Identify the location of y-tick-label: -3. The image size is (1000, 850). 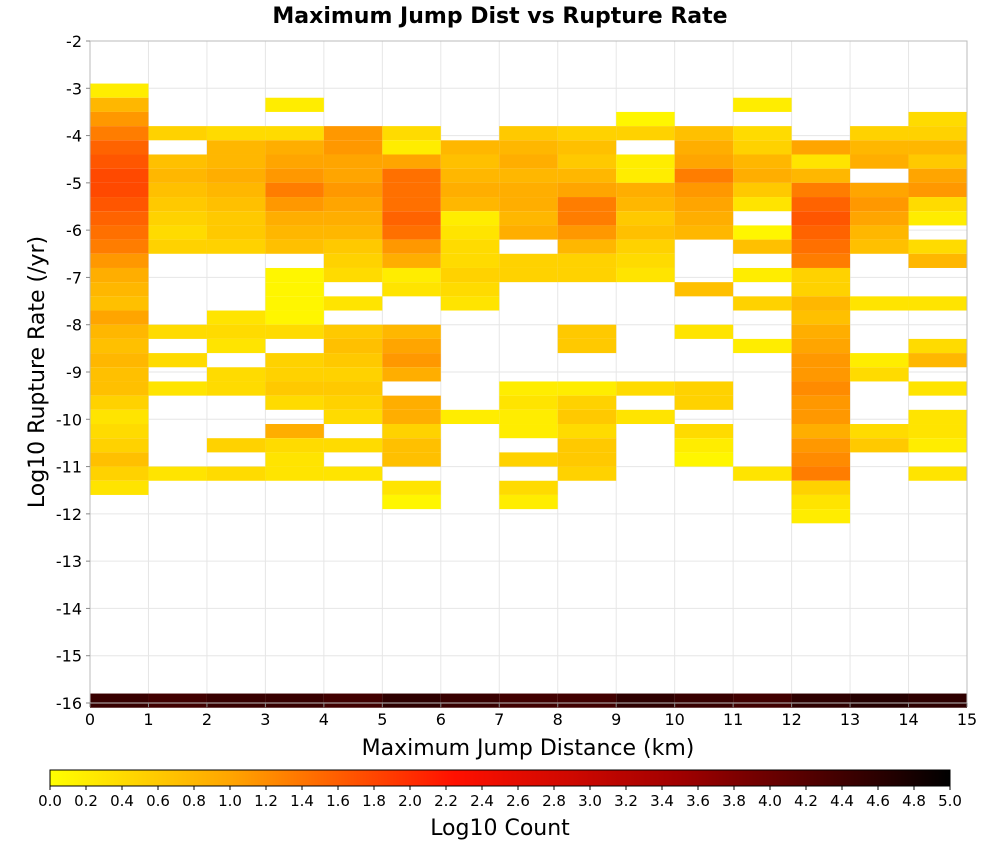
(74, 88).